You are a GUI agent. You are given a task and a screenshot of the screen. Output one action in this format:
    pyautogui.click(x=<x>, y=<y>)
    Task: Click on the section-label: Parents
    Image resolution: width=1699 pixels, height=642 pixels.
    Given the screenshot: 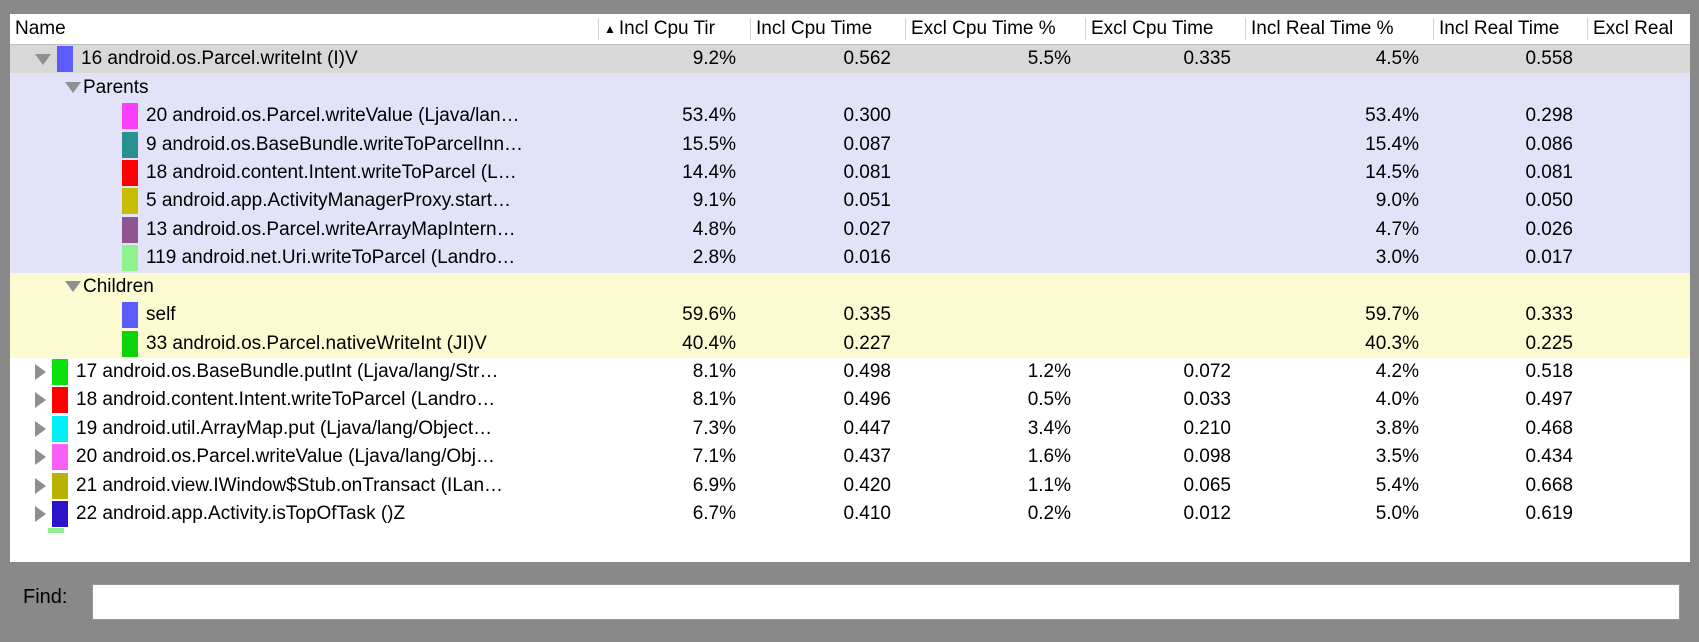 What is the action you would take?
    pyautogui.click(x=116, y=87)
    